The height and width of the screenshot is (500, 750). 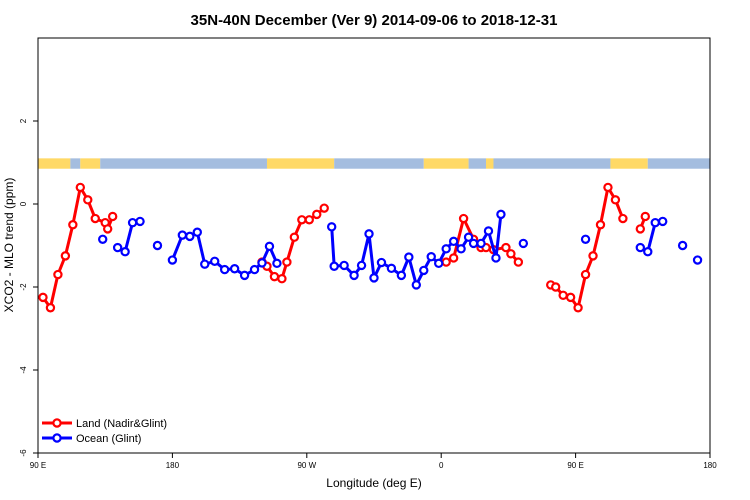 I want to click on y-tick-label: 0, so click(x=23, y=203).